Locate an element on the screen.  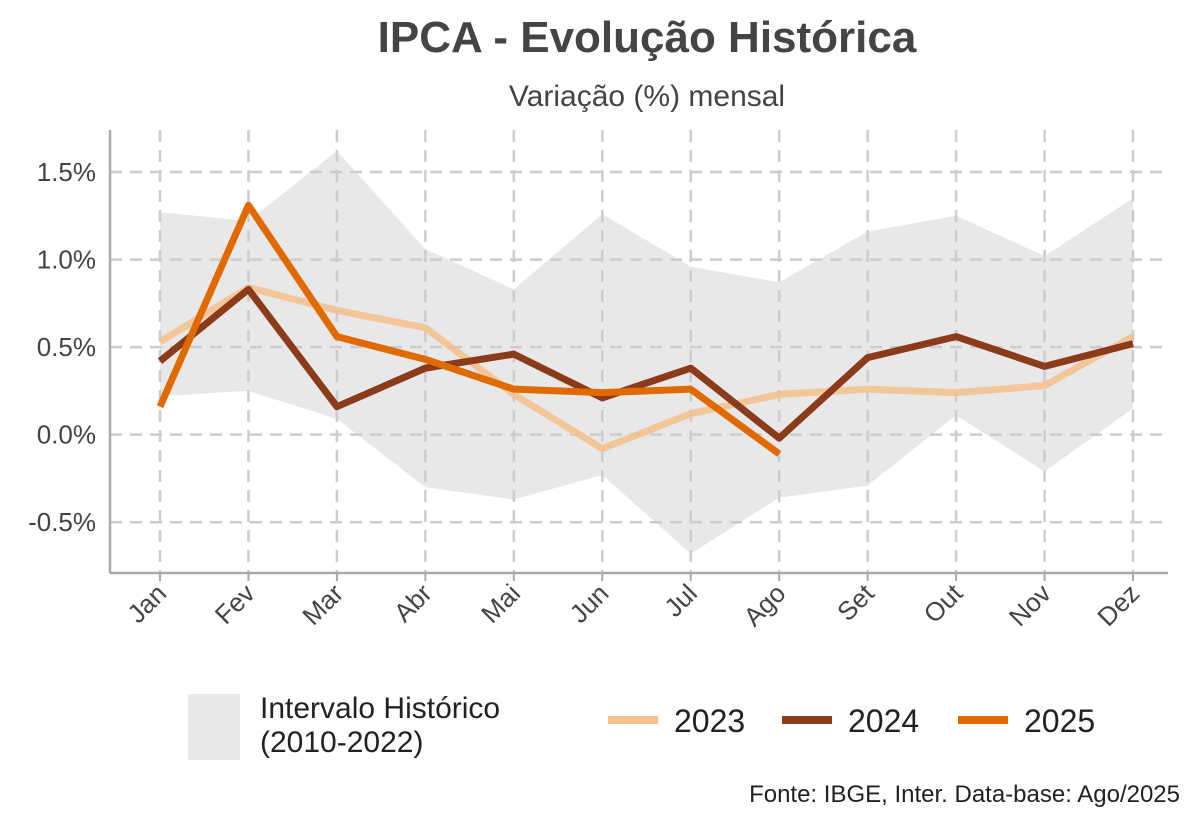
y-tick-label: 1.0% is located at coordinates (66, 260).